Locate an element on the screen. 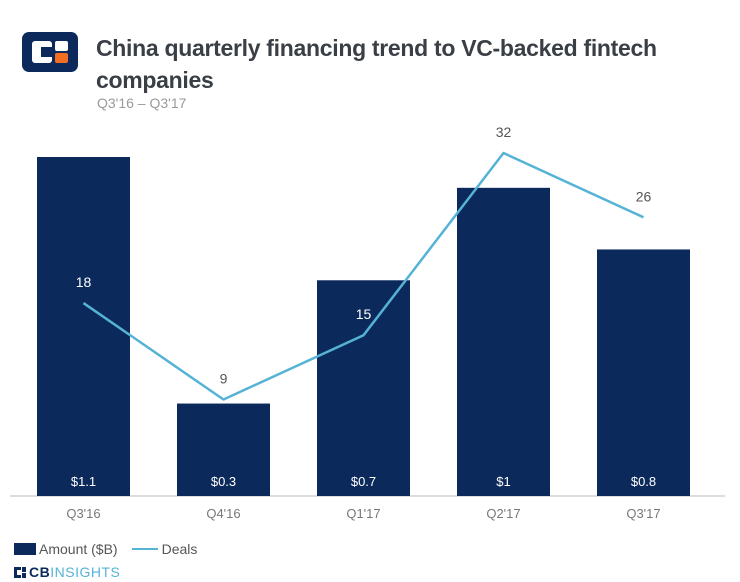  deals-value-label: 32 is located at coordinates (504, 132).